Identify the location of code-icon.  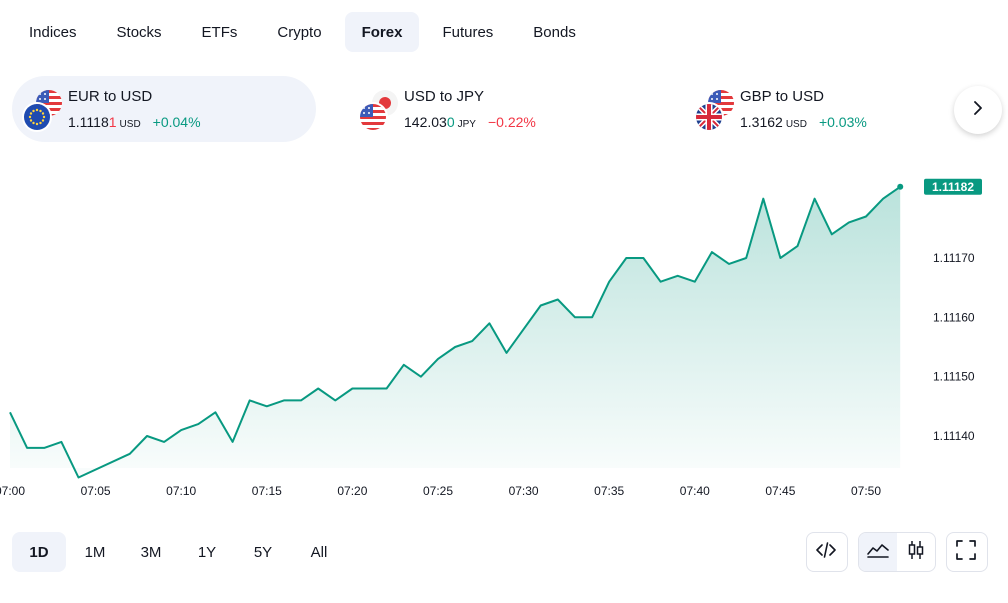
(826, 552).